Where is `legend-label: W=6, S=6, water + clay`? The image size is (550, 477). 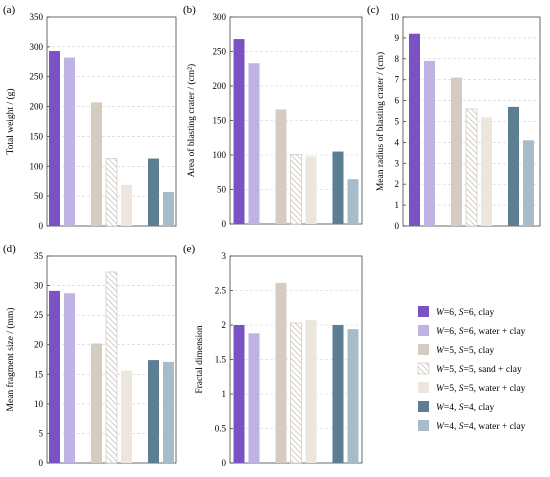
legend-label: W=6, S=6, water + clay is located at coordinates (481, 332).